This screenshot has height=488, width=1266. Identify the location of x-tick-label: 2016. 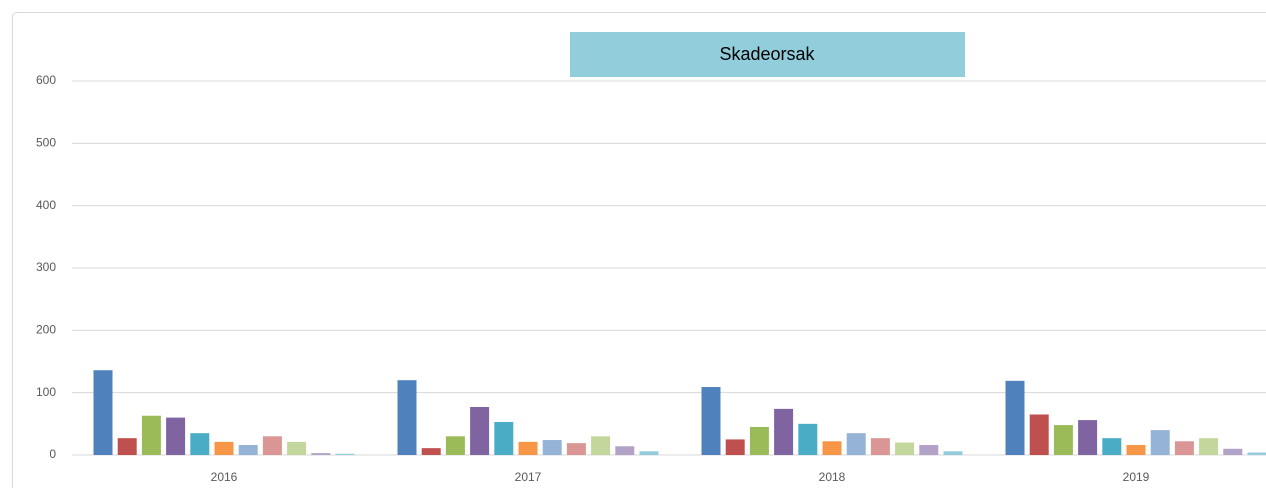
(224, 477).